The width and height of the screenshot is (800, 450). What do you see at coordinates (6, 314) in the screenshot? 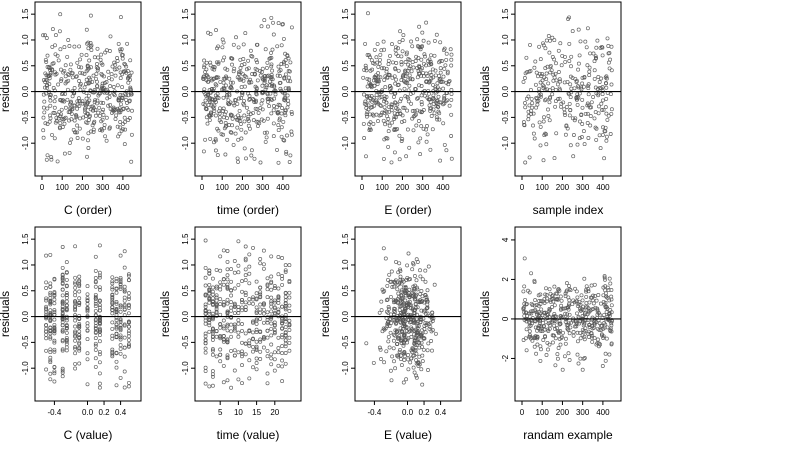
I see `y-axis-label: residuals` at bounding box center [6, 314].